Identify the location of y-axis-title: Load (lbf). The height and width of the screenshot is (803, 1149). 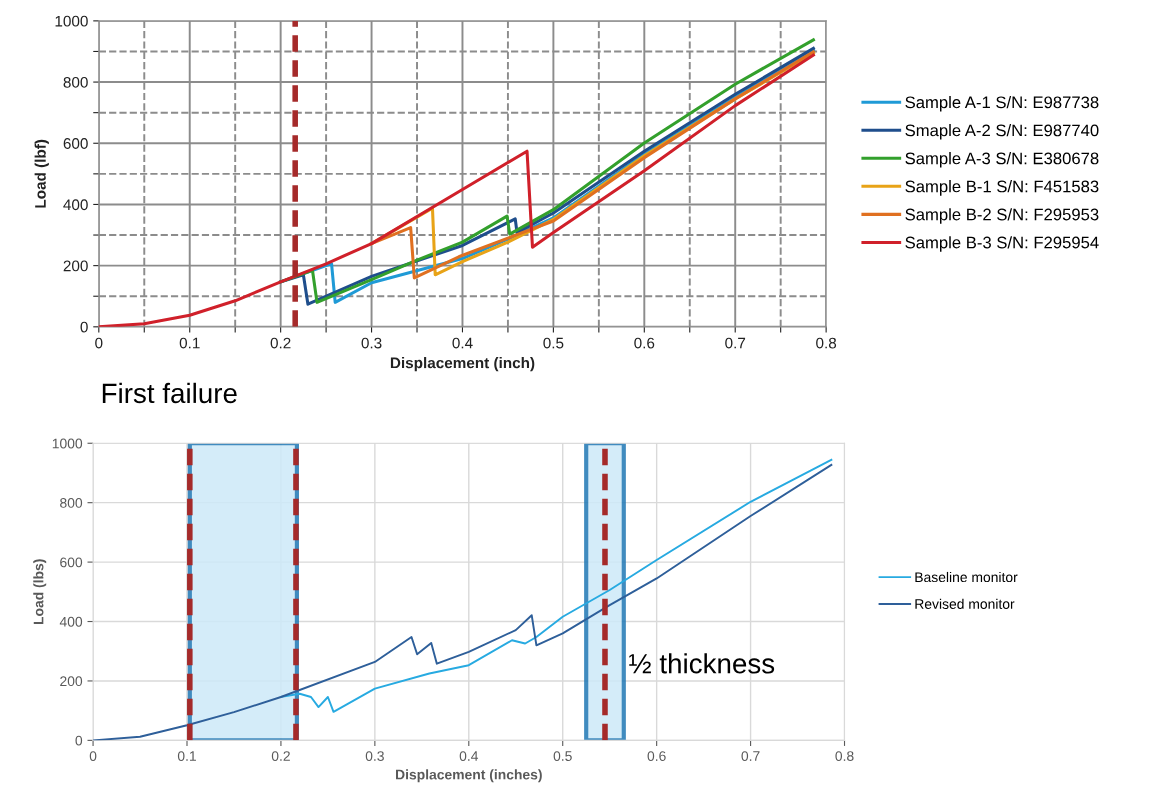
(41, 173).